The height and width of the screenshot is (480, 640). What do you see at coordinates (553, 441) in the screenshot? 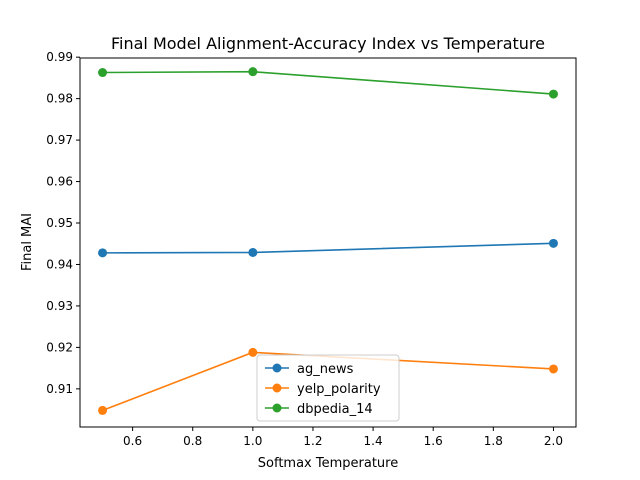
I see `x-tick-label: 2.0` at bounding box center [553, 441].